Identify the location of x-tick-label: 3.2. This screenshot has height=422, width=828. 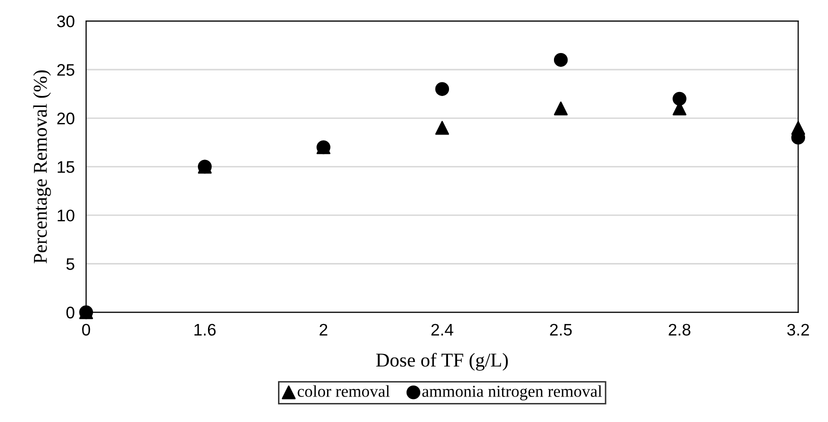
(798, 330).